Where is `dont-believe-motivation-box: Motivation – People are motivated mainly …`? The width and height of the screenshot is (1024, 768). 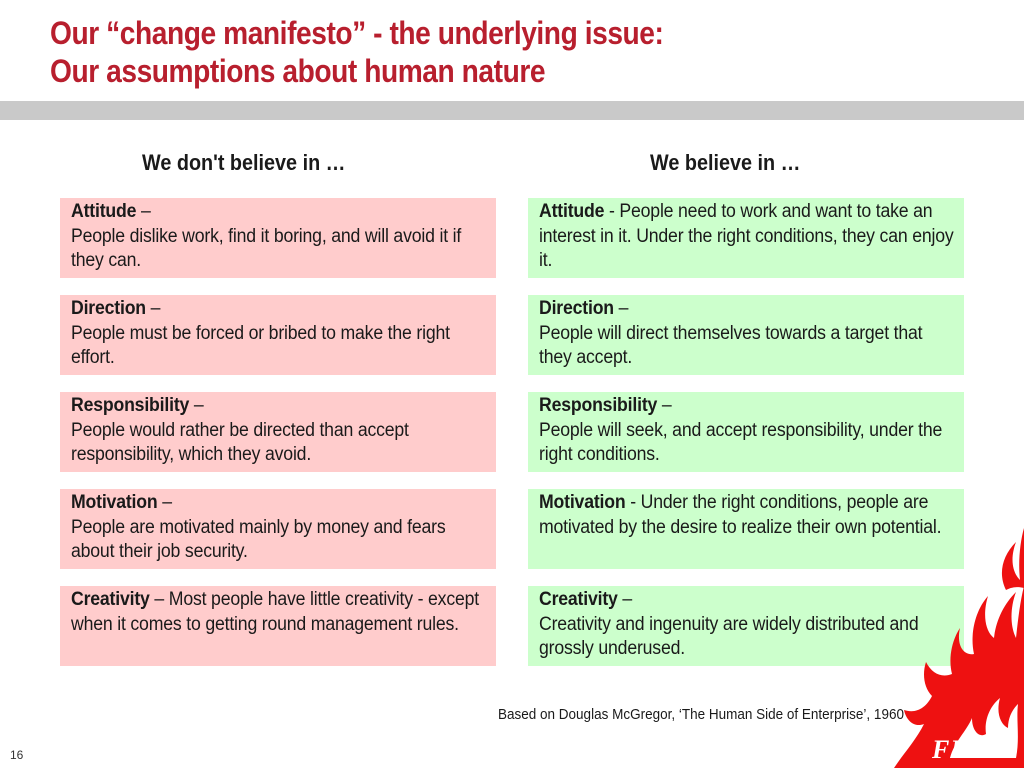
dont-believe-motivation-box: Motivation – People are motivated mainly … is located at coordinates (278, 529).